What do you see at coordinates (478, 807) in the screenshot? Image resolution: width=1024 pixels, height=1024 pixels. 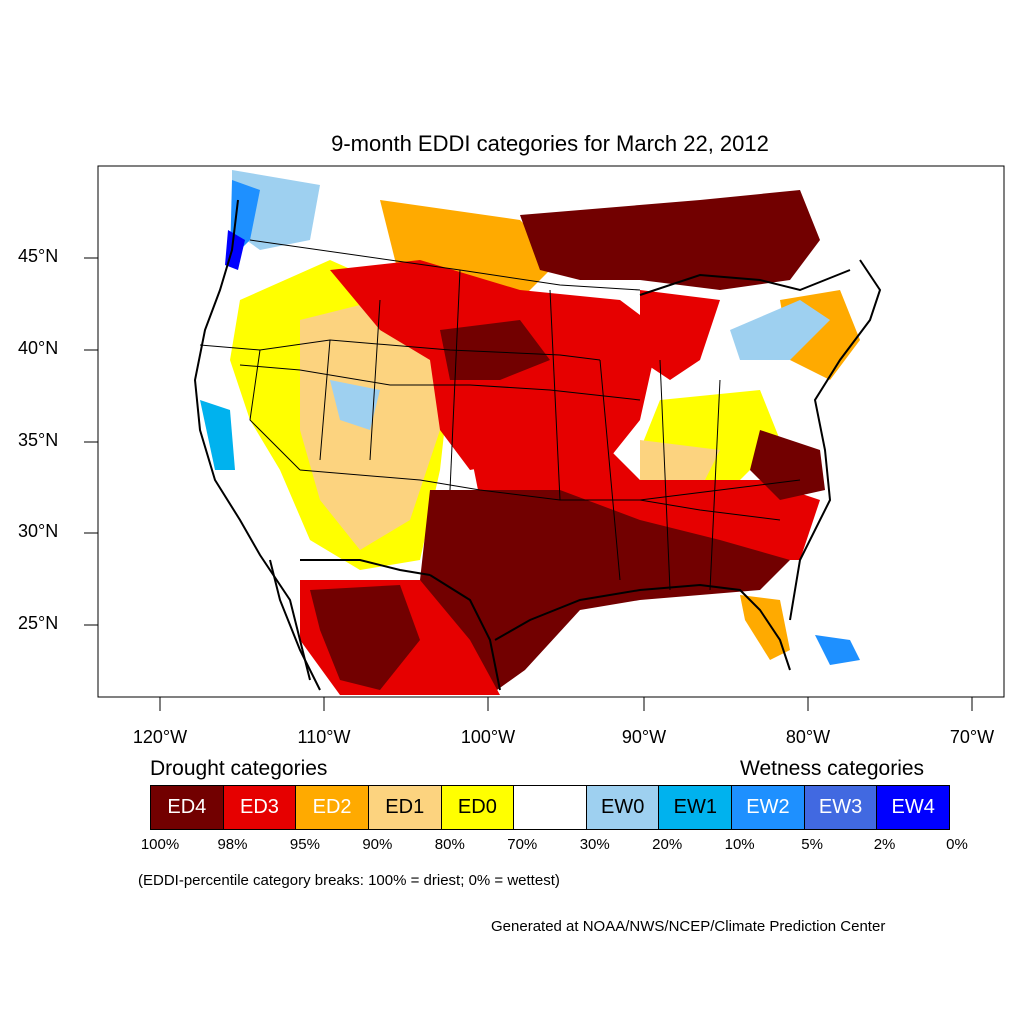 I see `legend-box-ed0: ED0` at bounding box center [478, 807].